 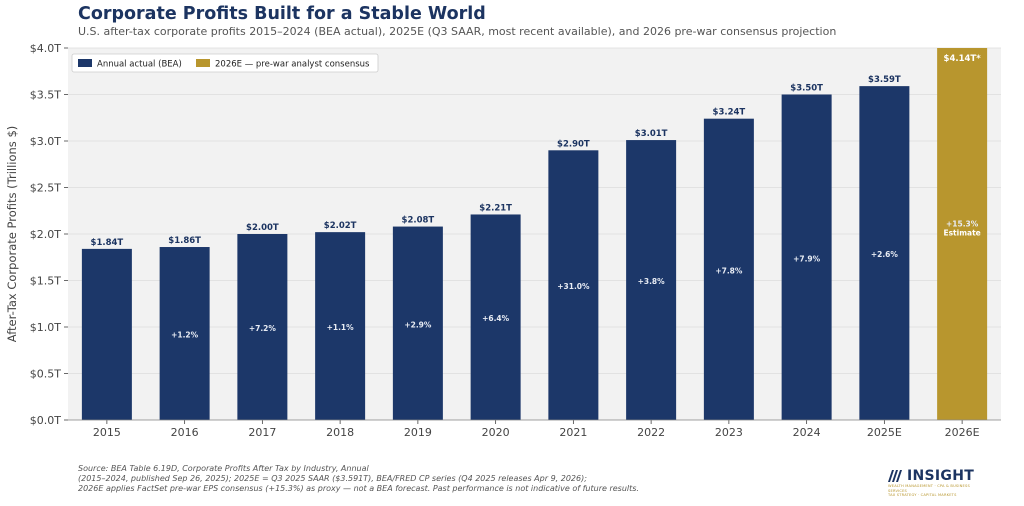 I want to click on x-tick-label: 2024, so click(x=807, y=432).